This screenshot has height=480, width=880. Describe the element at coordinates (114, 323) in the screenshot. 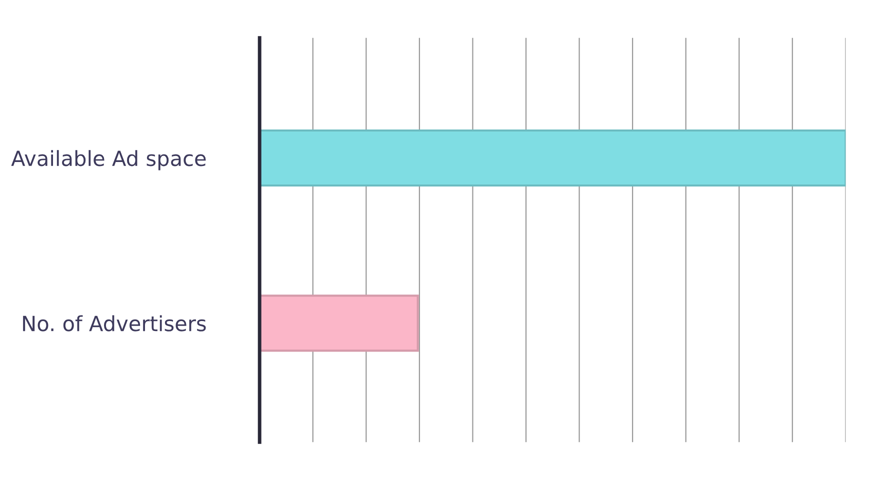

I see `y-tick-label: No. of Advertisers` at that location.